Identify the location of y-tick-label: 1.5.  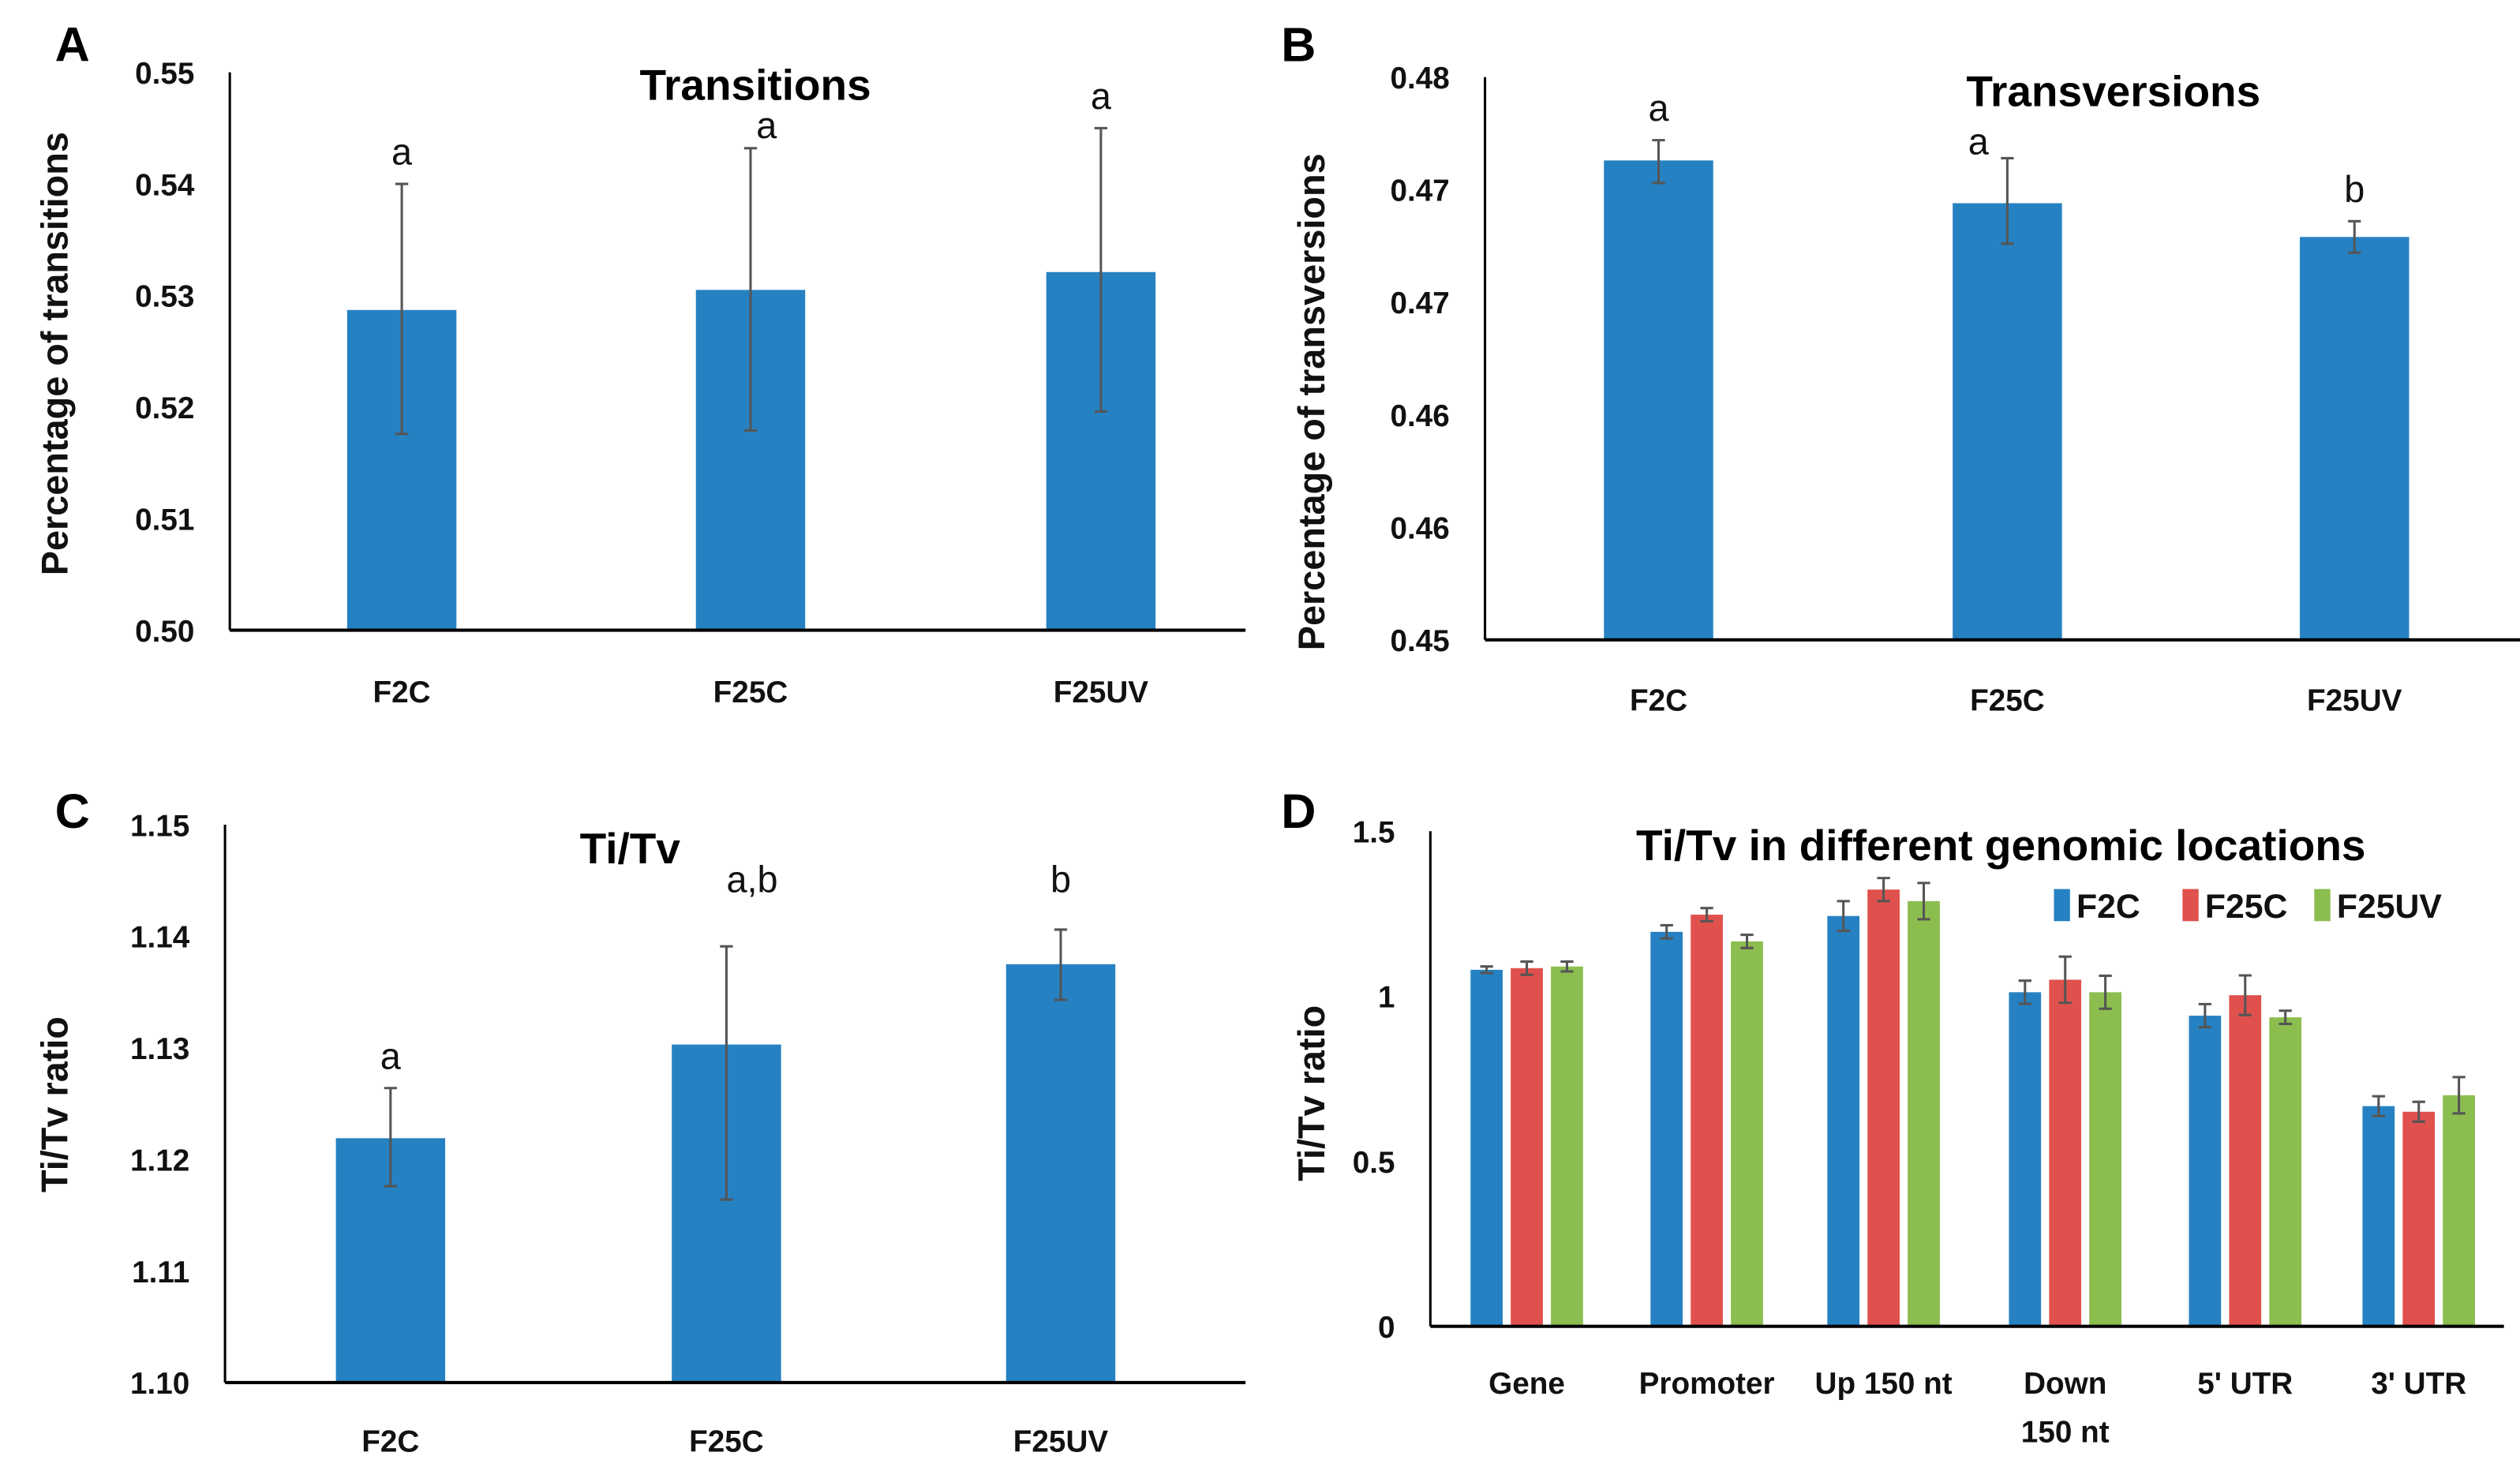
(1374, 832).